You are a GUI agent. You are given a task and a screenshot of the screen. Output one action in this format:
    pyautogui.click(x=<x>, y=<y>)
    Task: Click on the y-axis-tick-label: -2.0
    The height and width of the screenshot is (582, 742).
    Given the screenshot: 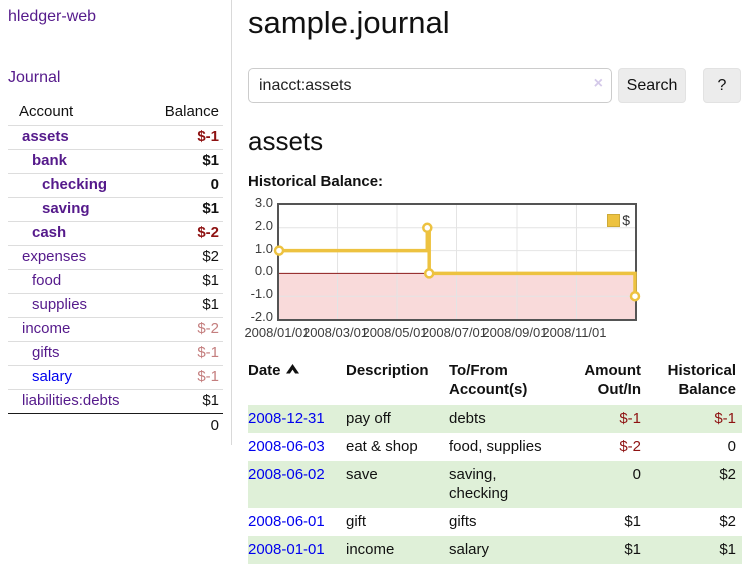 What is the action you would take?
    pyautogui.click(x=261, y=316)
    